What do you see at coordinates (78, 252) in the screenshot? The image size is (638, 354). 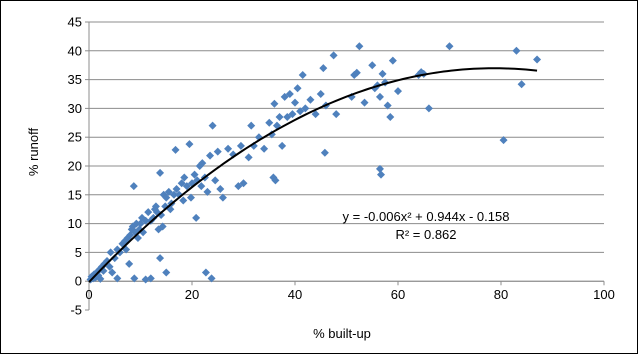 I see `y-tick-label-2: 5` at bounding box center [78, 252].